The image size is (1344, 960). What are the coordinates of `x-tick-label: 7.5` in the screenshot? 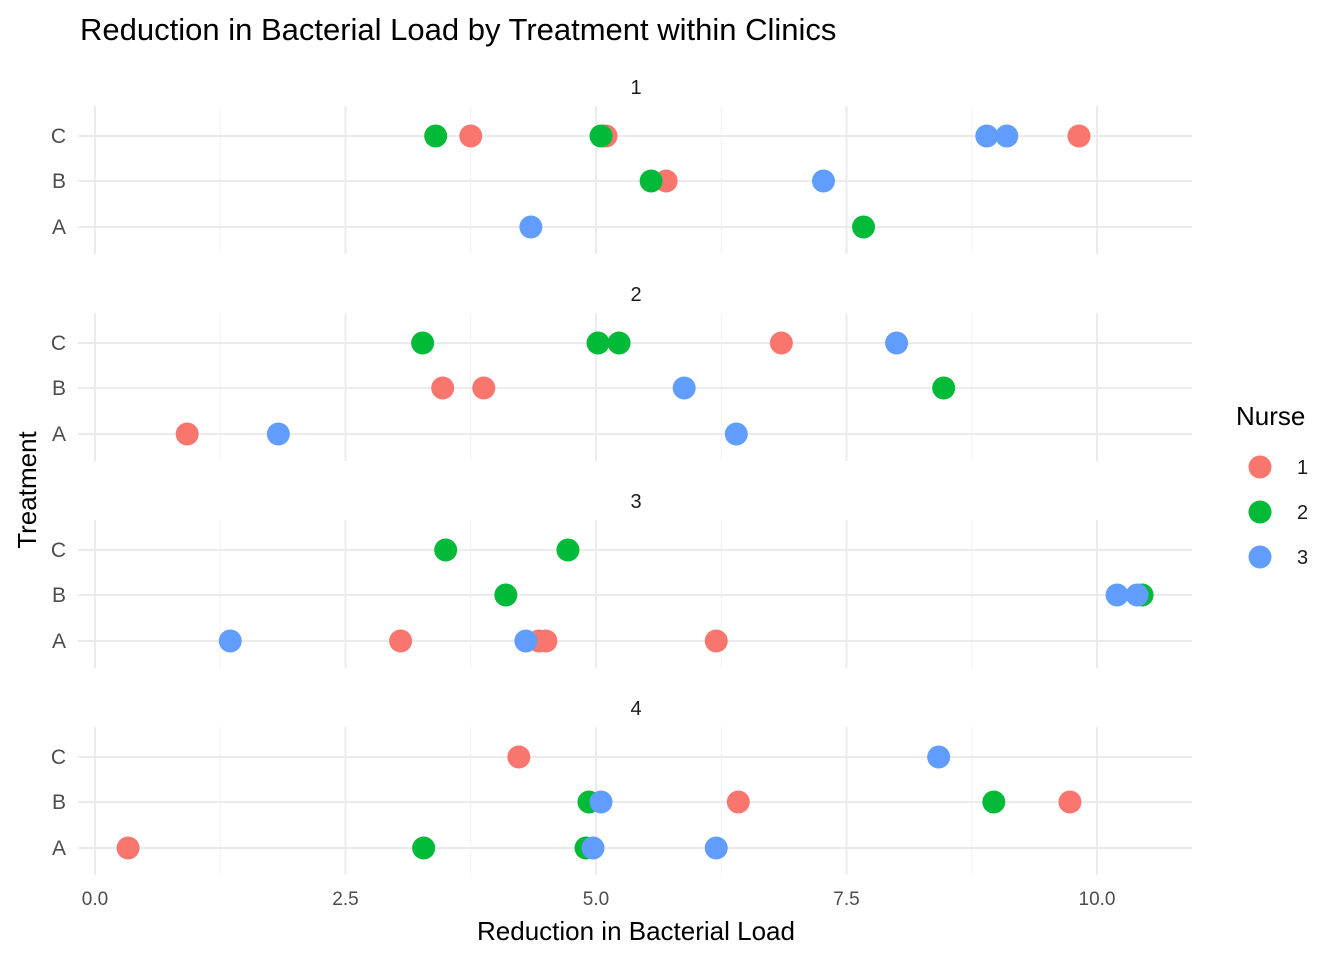 It's located at (846, 899).